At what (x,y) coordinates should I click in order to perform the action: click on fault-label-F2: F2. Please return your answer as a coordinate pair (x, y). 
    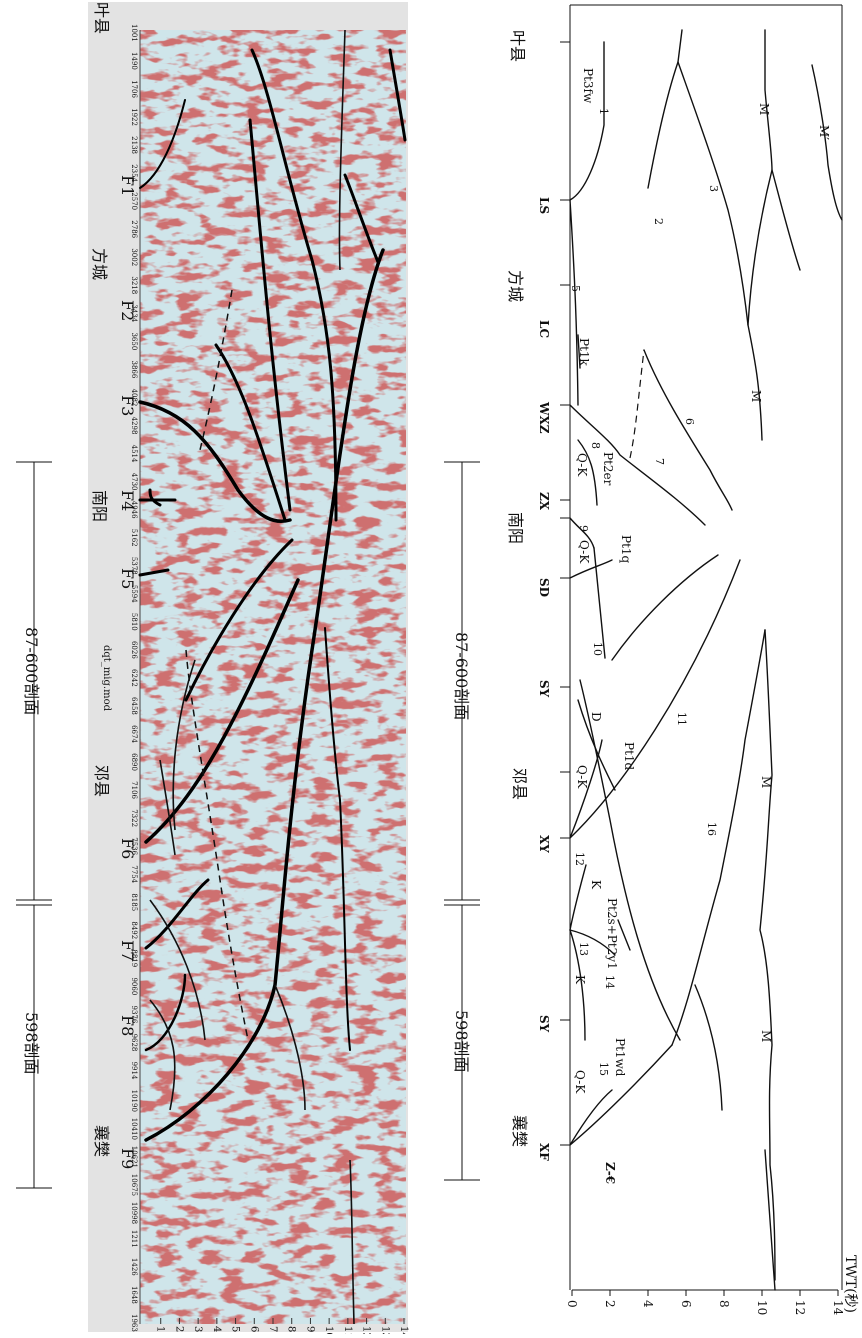
    Looking at the image, I should click on (127, 310).